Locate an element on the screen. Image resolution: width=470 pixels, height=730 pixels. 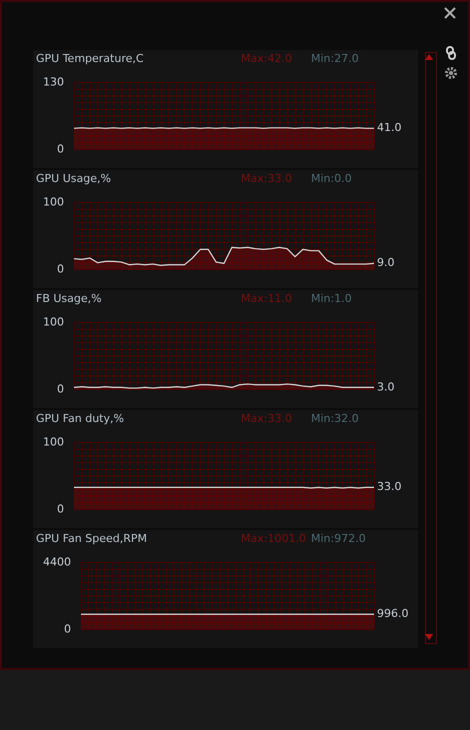
y-tick-label: 130 is located at coordinates (53, 81).